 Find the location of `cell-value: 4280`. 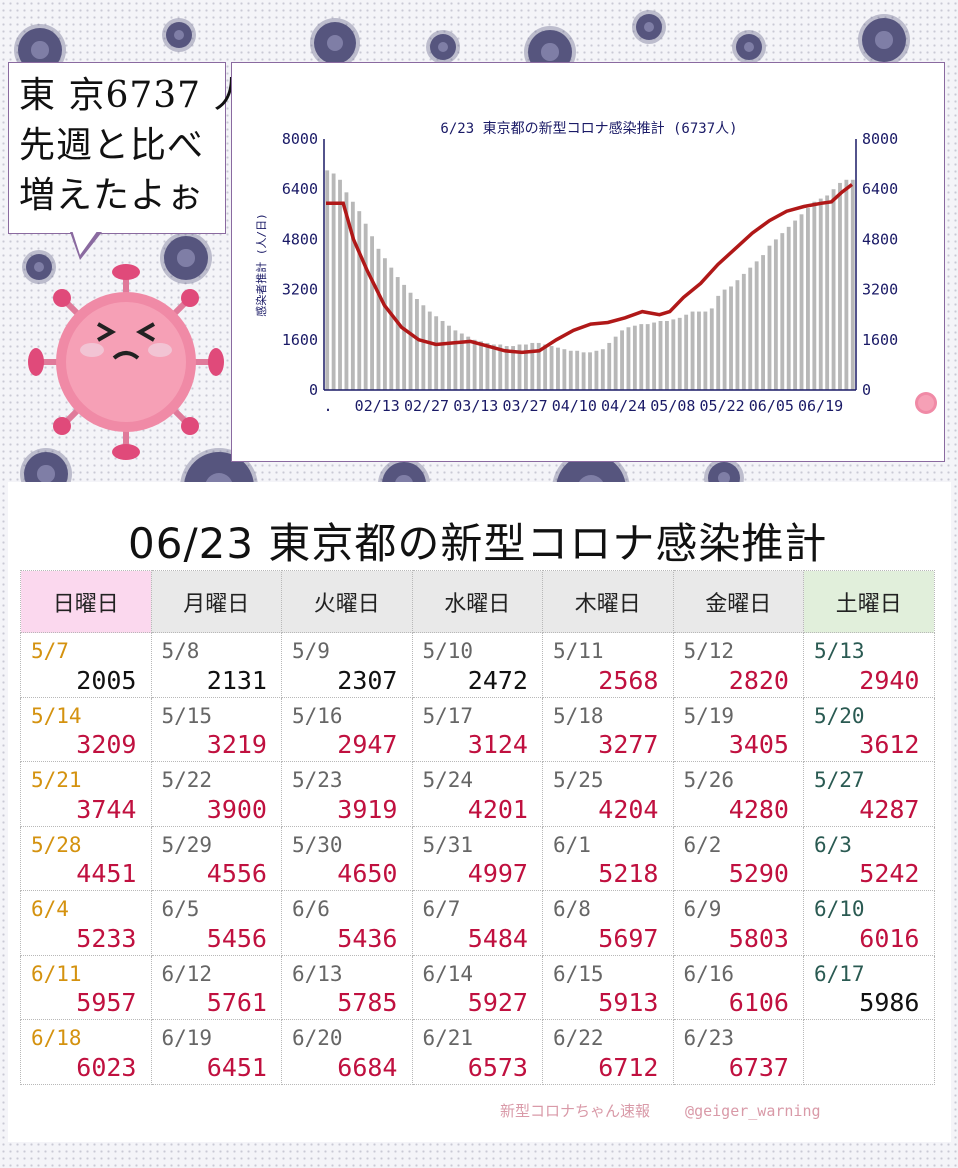

cell-value: 4280 is located at coordinates (758, 809).